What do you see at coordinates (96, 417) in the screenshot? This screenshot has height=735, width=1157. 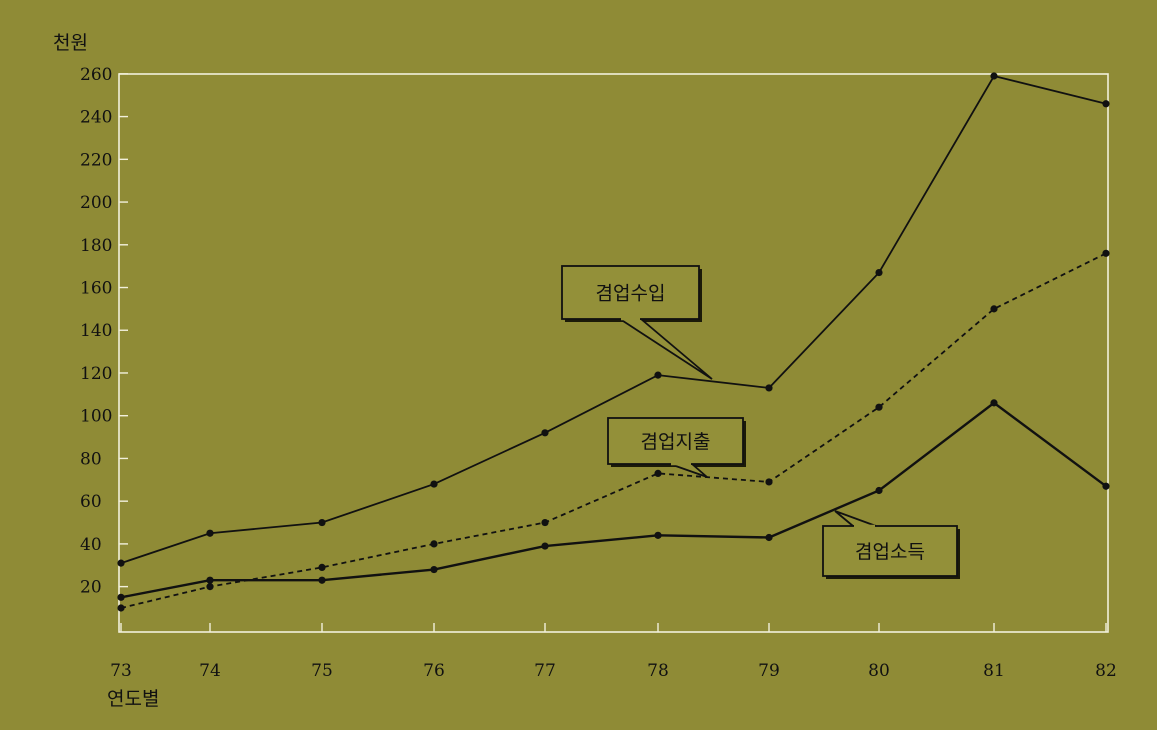 I see `y-tick-label: 100` at bounding box center [96, 417].